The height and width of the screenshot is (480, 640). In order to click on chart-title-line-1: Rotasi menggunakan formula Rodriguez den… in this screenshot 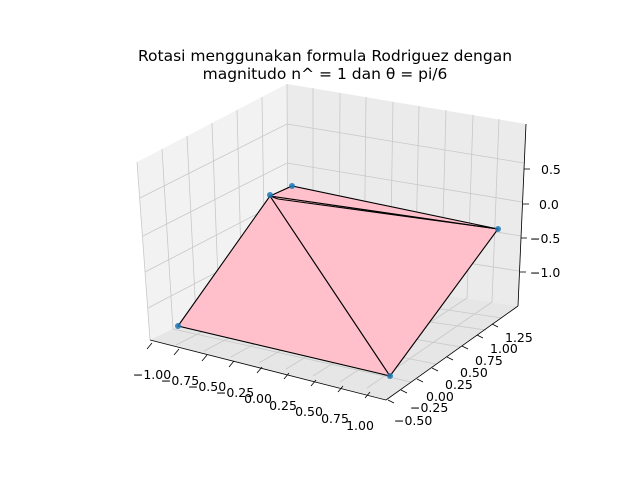, I will do `click(325, 56)`.